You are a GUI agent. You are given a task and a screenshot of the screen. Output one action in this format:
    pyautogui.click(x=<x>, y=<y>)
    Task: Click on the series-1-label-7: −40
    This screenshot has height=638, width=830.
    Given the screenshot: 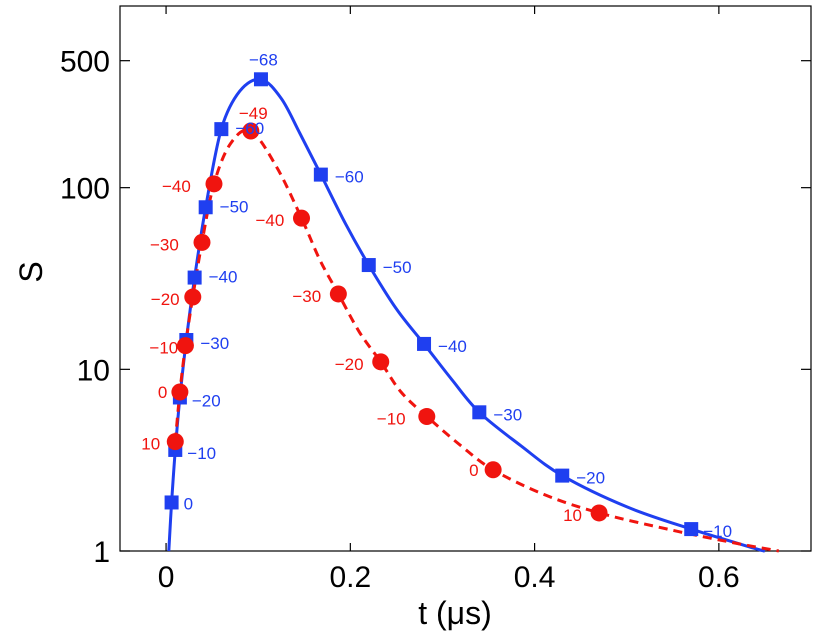 What is the action you would take?
    pyautogui.click(x=270, y=220)
    